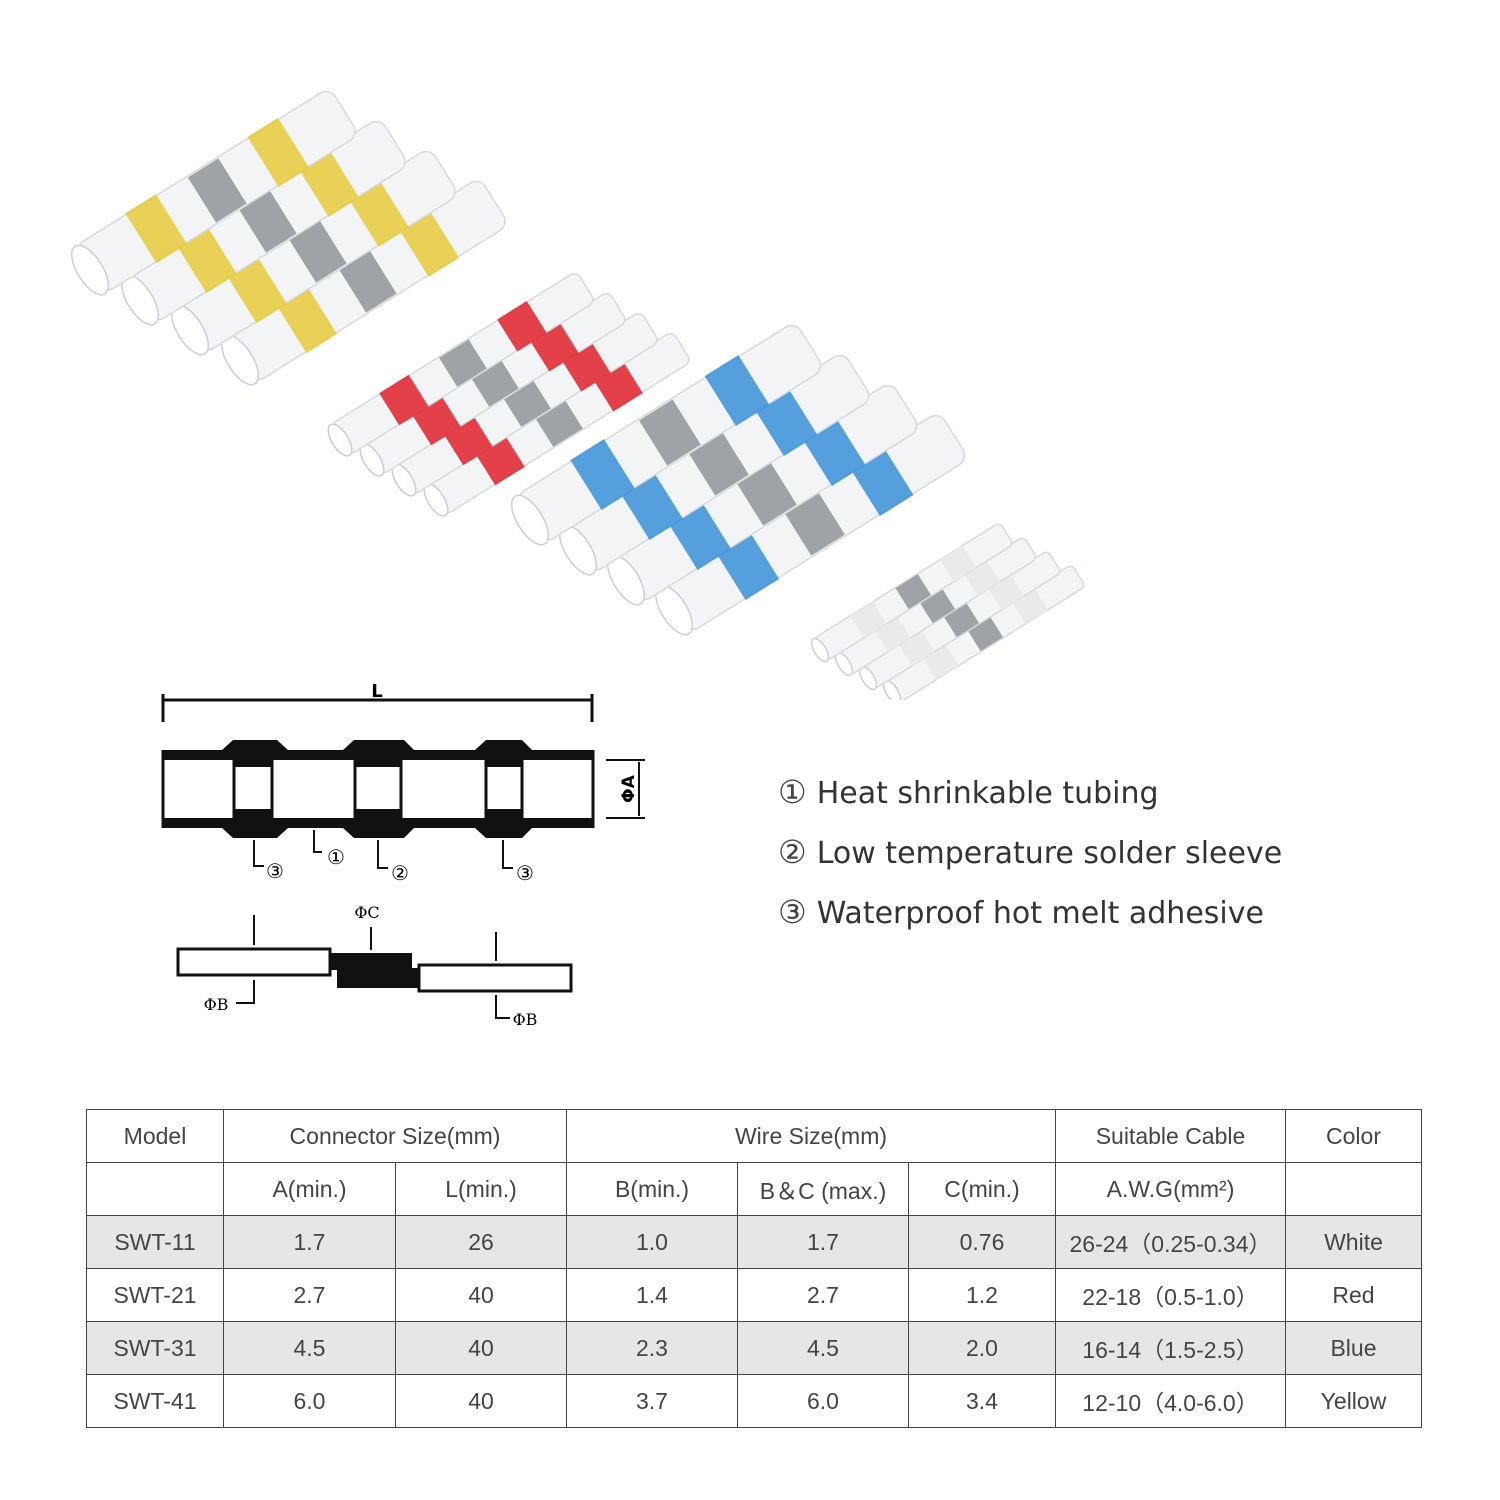 This screenshot has width=1500, height=1500. What do you see at coordinates (525, 873) in the screenshot?
I see `callout-3-right: ③` at bounding box center [525, 873].